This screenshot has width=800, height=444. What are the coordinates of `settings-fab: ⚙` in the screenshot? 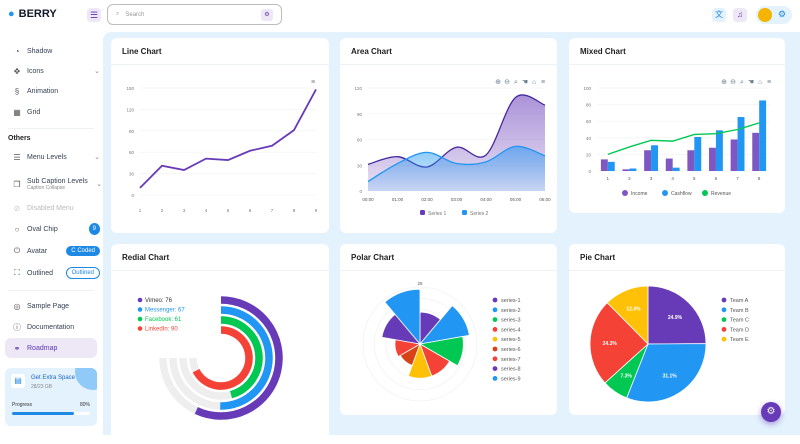 It's located at (771, 412).